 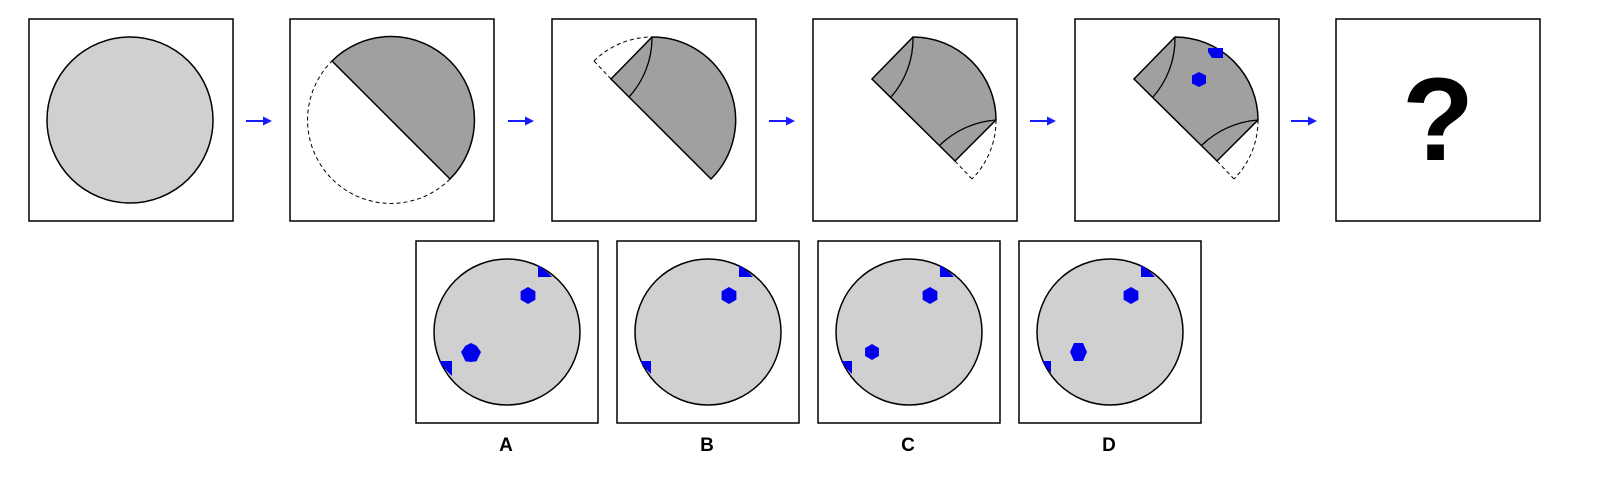 I want to click on step-5-panel, so click(x=1177, y=120).